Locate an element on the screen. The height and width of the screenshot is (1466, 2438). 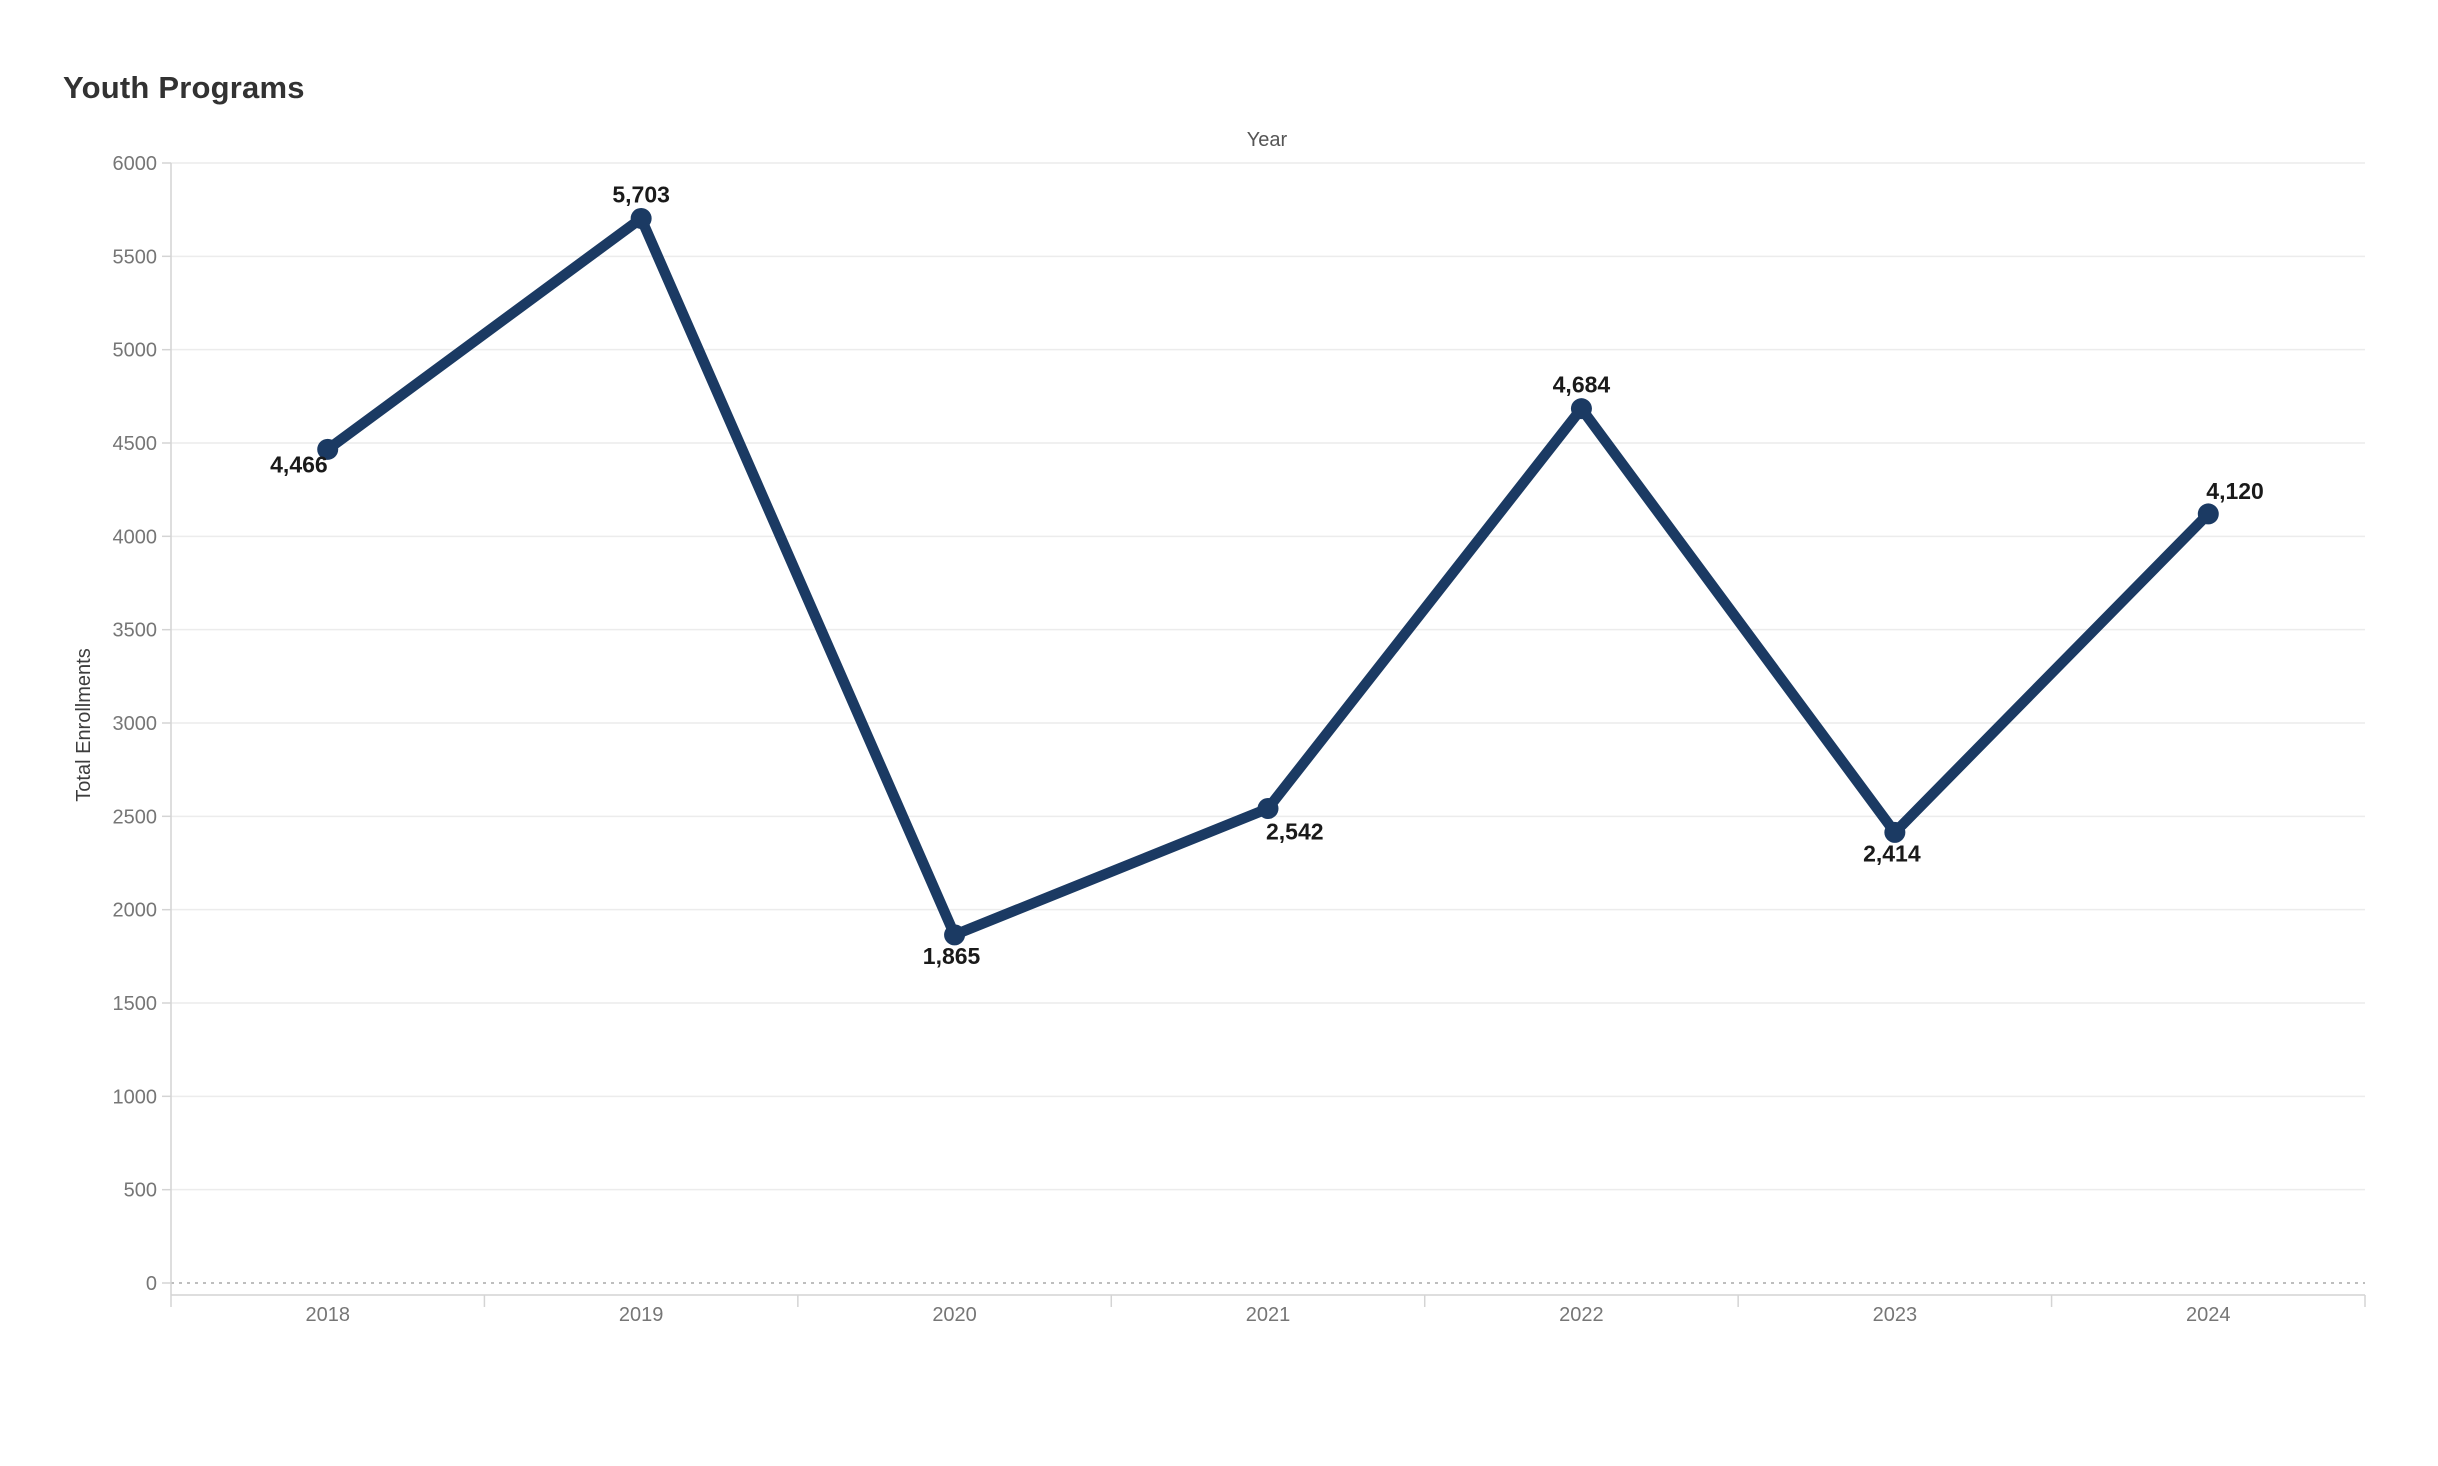
data-point-label: 4,466 is located at coordinates (299, 464).